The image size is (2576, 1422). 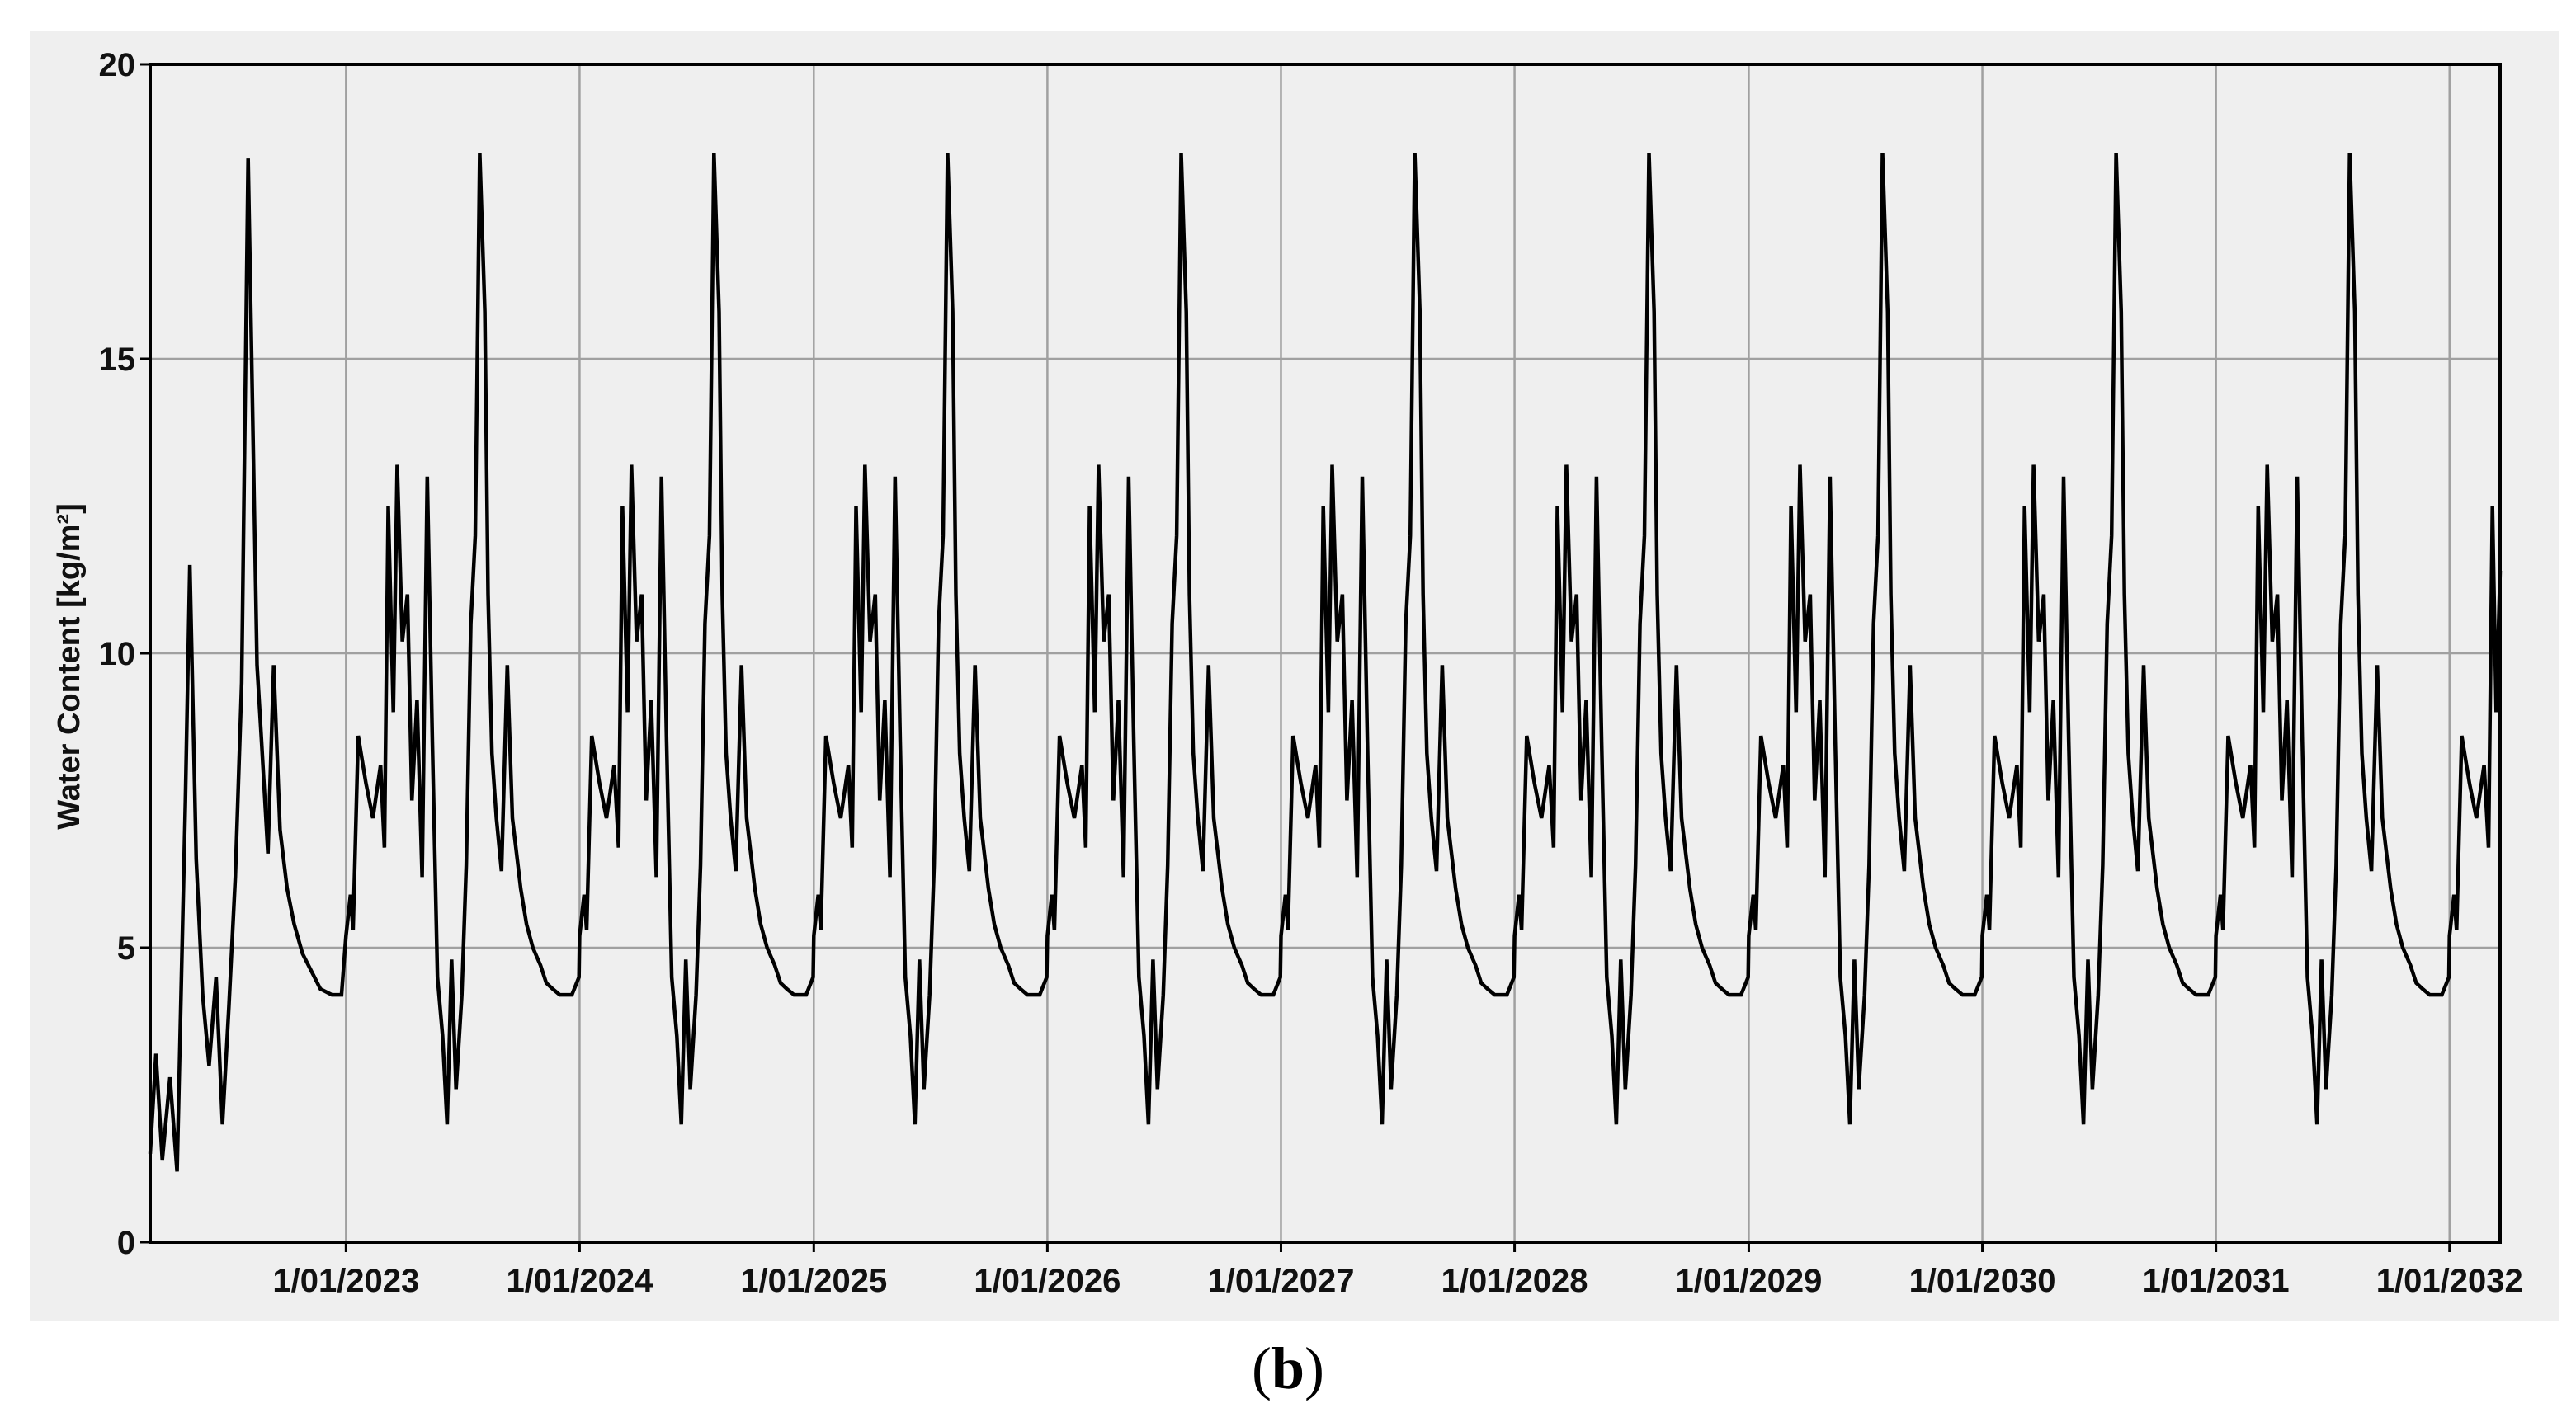 I want to click on x-tick-label: 1/01/2024, so click(x=579, y=1281).